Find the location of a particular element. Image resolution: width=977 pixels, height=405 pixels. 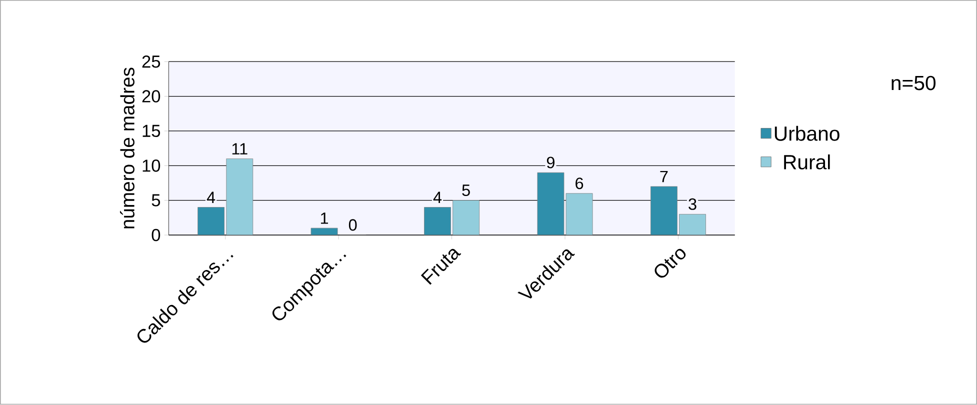

legend-label: Rural is located at coordinates (807, 162).